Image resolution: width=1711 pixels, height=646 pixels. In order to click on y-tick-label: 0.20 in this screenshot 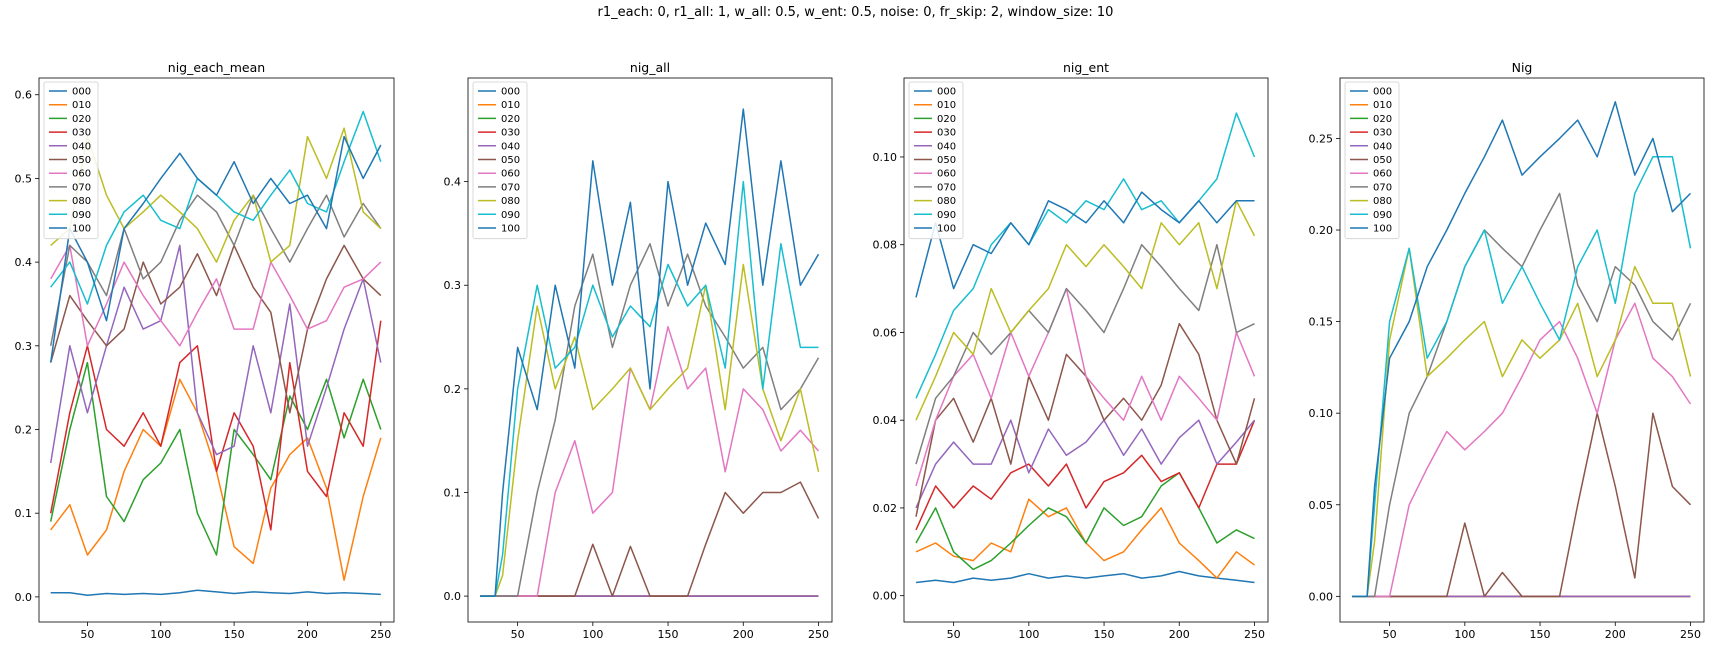, I will do `click(1321, 230)`.